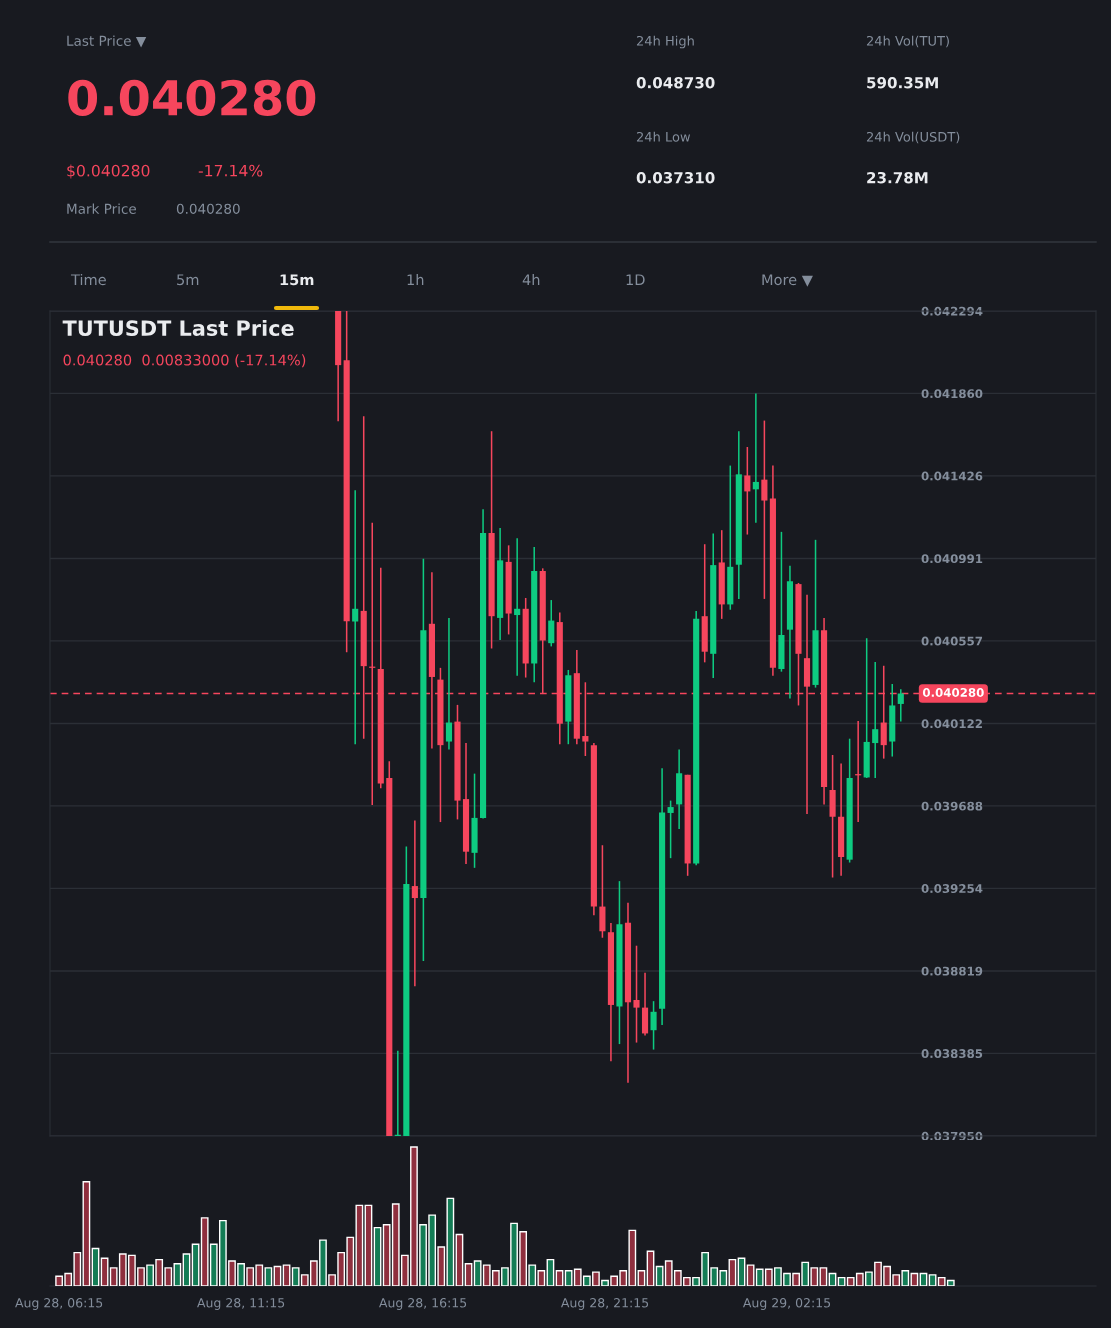 The height and width of the screenshot is (1328, 1111). What do you see at coordinates (108, 171) in the screenshot?
I see `text: $0.040280` at bounding box center [108, 171].